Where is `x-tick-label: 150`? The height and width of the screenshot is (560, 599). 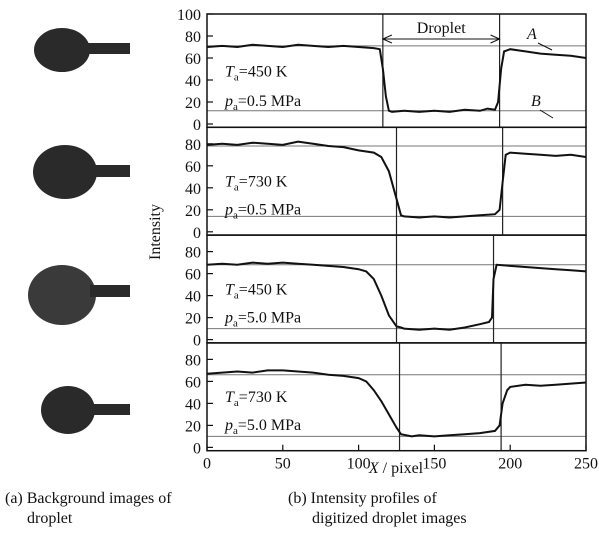 x-tick-label: 150 is located at coordinates (434, 464).